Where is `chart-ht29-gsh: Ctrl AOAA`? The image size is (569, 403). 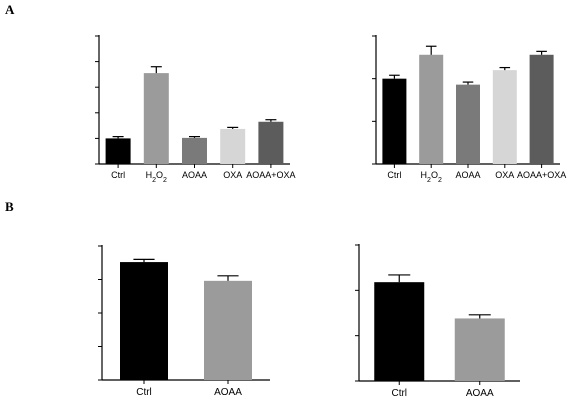 chart-ht29-gsh: Ctrl AOAA is located at coordinates (437, 321).